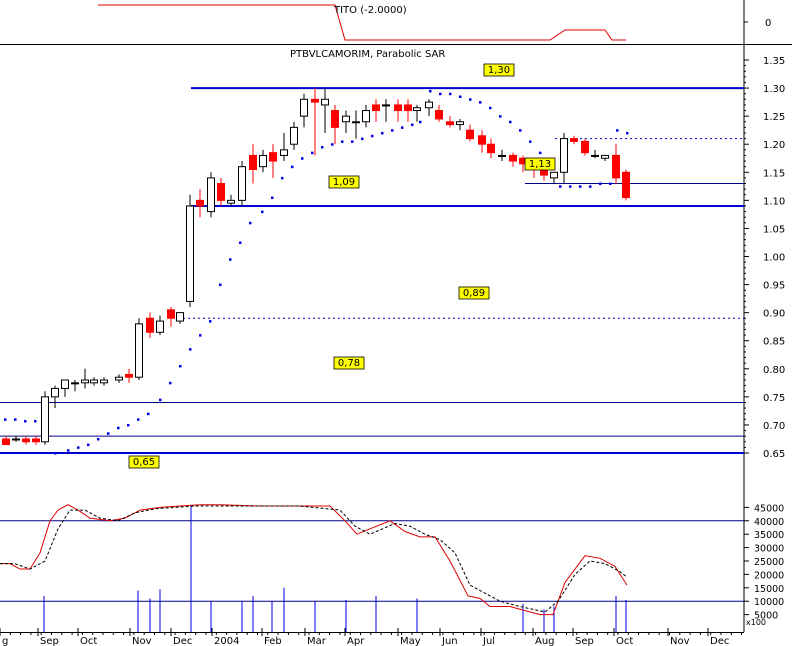  What do you see at coordinates (144, 462) in the screenshot?
I see `level-label: 0,65` at bounding box center [144, 462].